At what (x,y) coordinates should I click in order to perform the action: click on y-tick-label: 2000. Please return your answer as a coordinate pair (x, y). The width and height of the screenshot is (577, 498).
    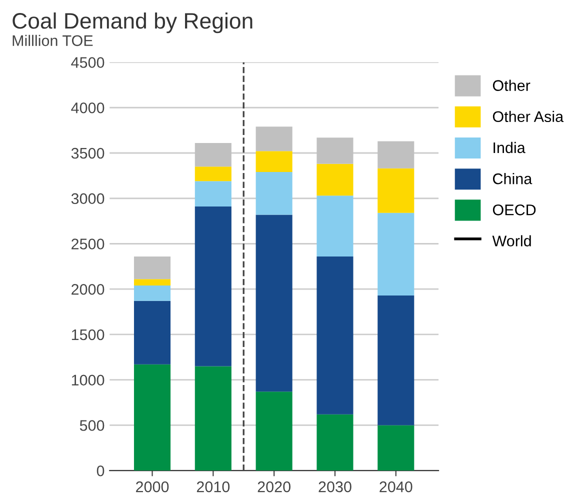
    Looking at the image, I should click on (88, 289).